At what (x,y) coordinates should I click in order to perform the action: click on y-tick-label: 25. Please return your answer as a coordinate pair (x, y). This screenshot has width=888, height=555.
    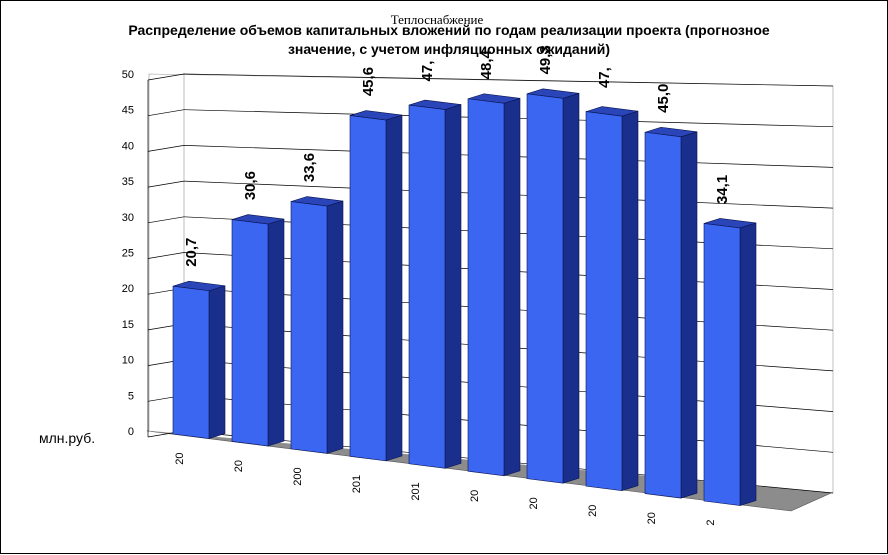
    Looking at the image, I should click on (128, 254).